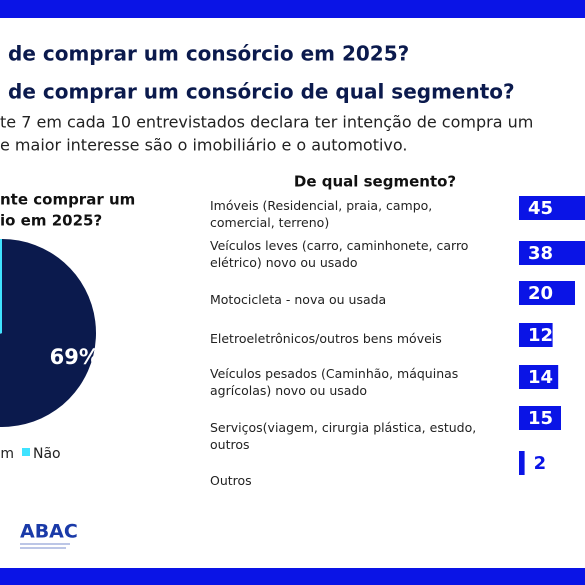 The height and width of the screenshot is (585, 585). I want to click on category-label: Outros, so click(231, 480).